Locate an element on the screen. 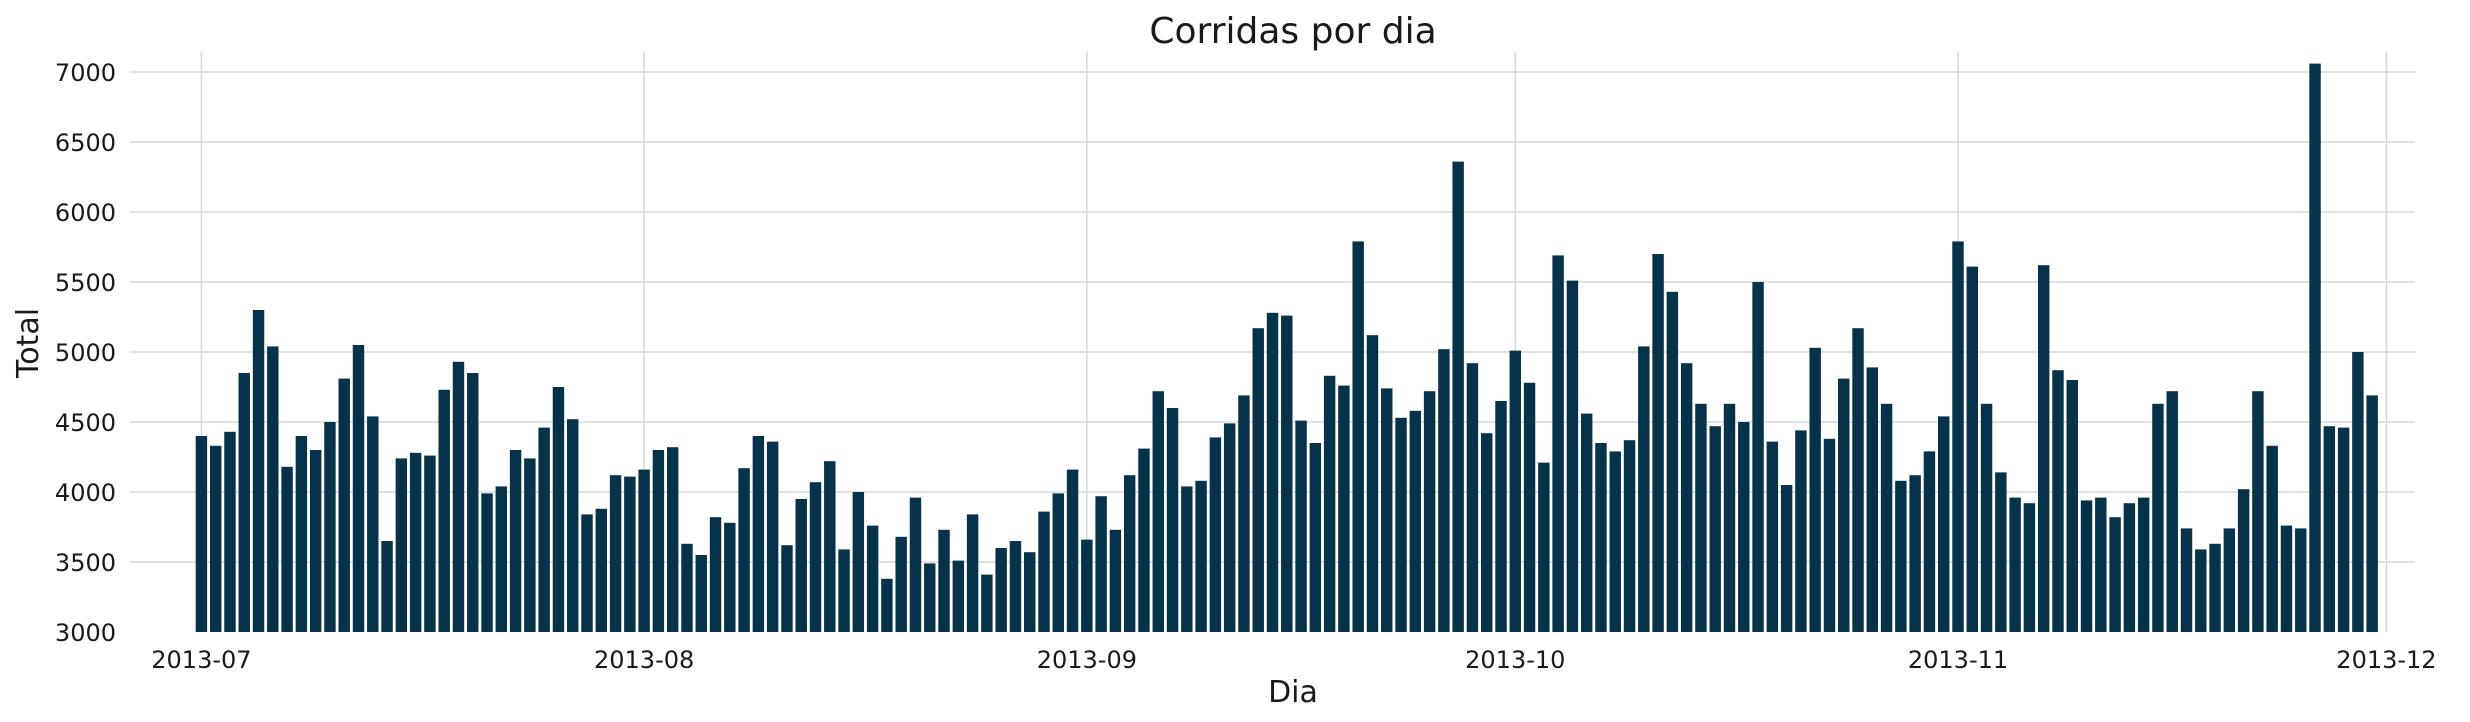  x-tick-label: 2013-09 is located at coordinates (1087, 660).